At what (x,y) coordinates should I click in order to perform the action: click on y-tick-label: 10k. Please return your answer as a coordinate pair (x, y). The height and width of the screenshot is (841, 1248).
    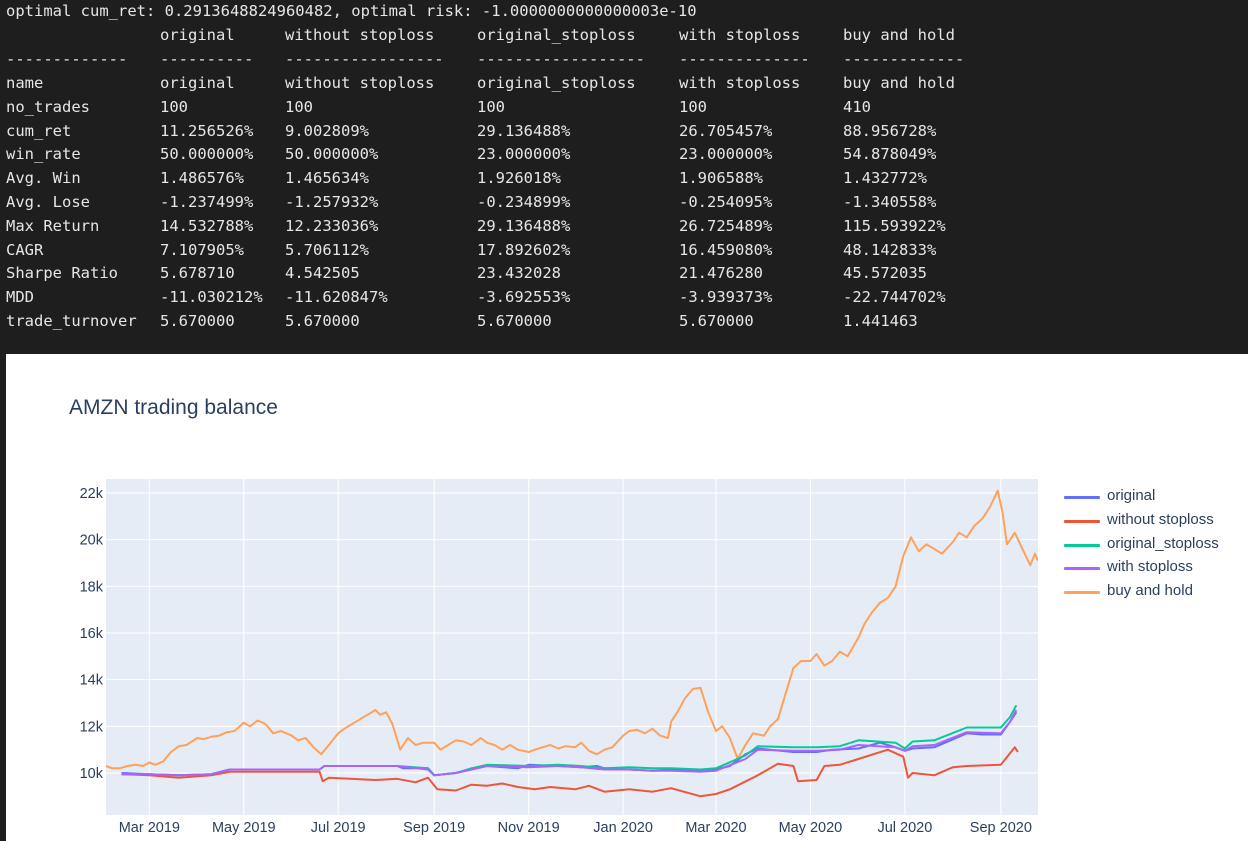
    Looking at the image, I should click on (92, 774).